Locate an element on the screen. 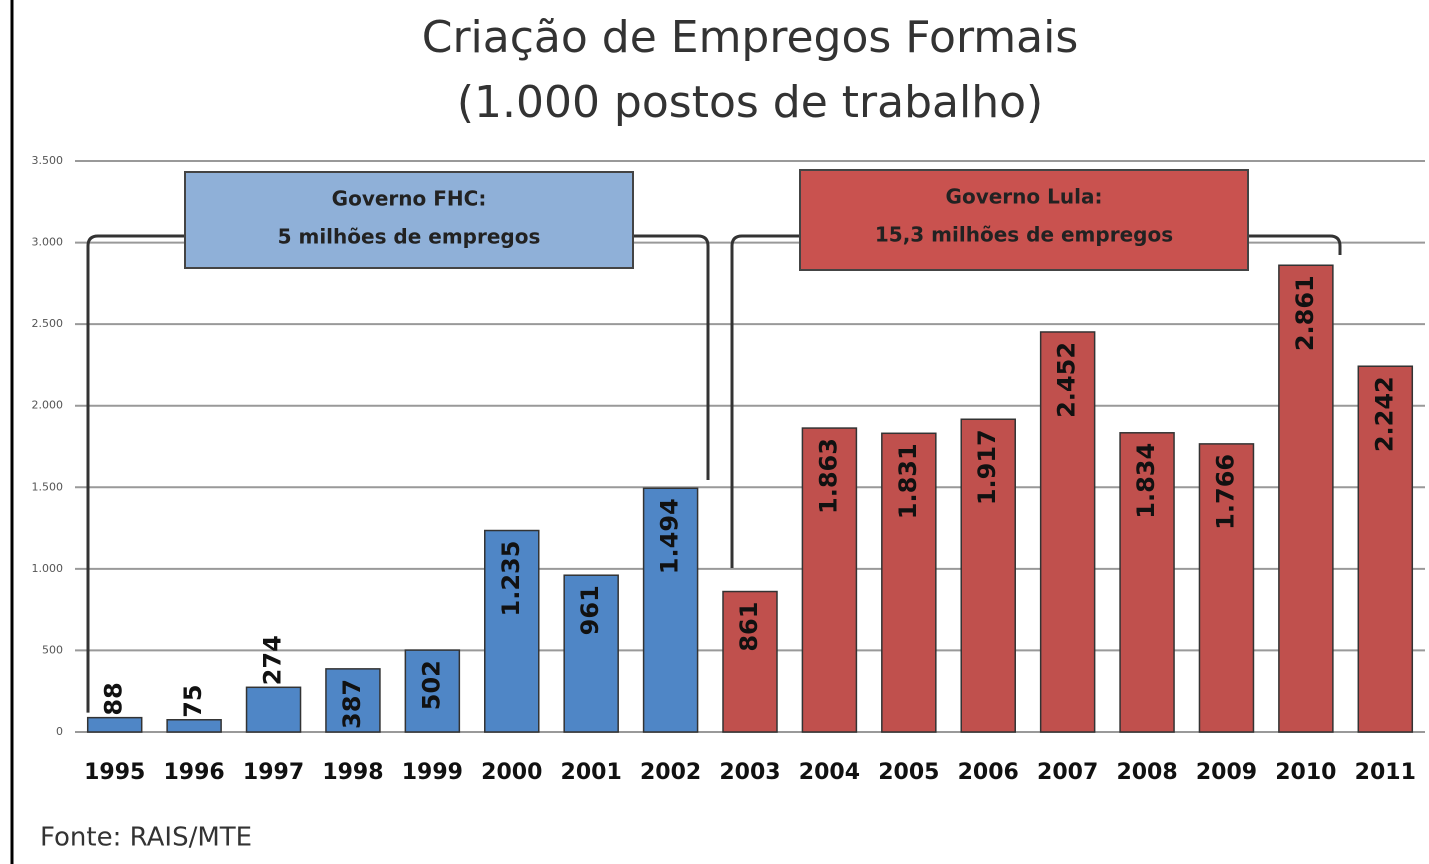  y-tick-label: 500 is located at coordinates (52, 649).